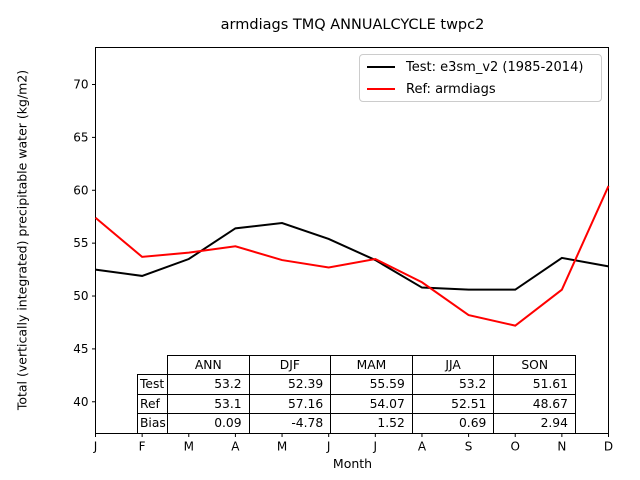 This screenshot has height=480, width=640. I want to click on table-row: Test 53.2 52.39 55.59 53.2 51.61, so click(356, 384).